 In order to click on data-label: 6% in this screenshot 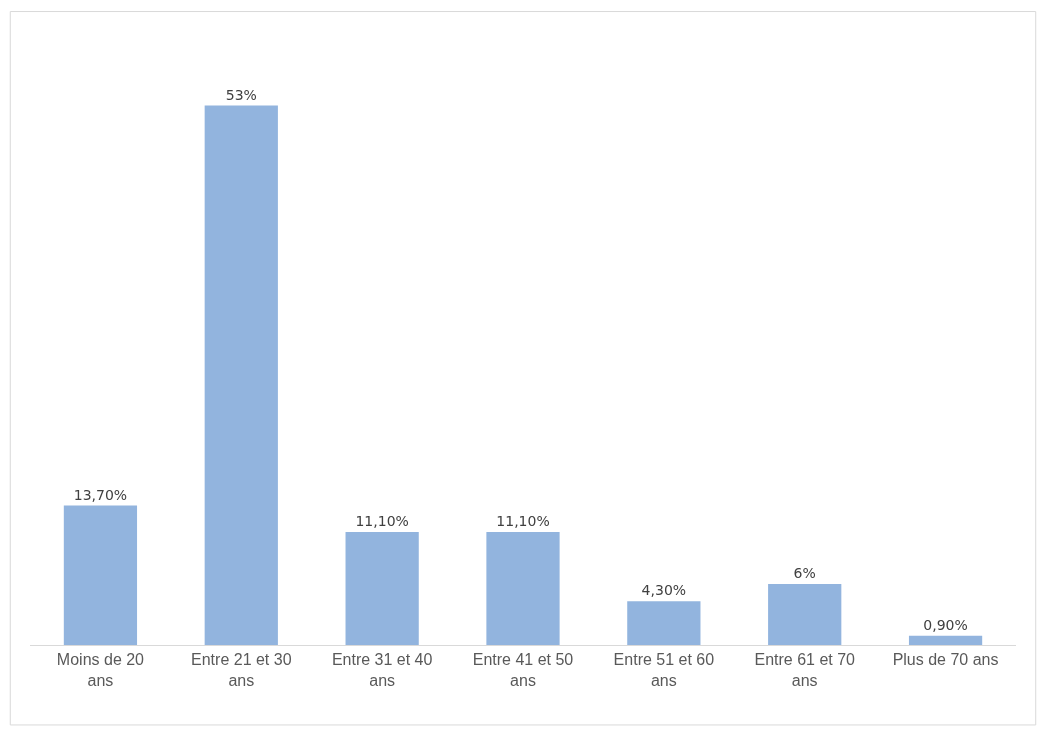, I will do `click(804, 572)`.